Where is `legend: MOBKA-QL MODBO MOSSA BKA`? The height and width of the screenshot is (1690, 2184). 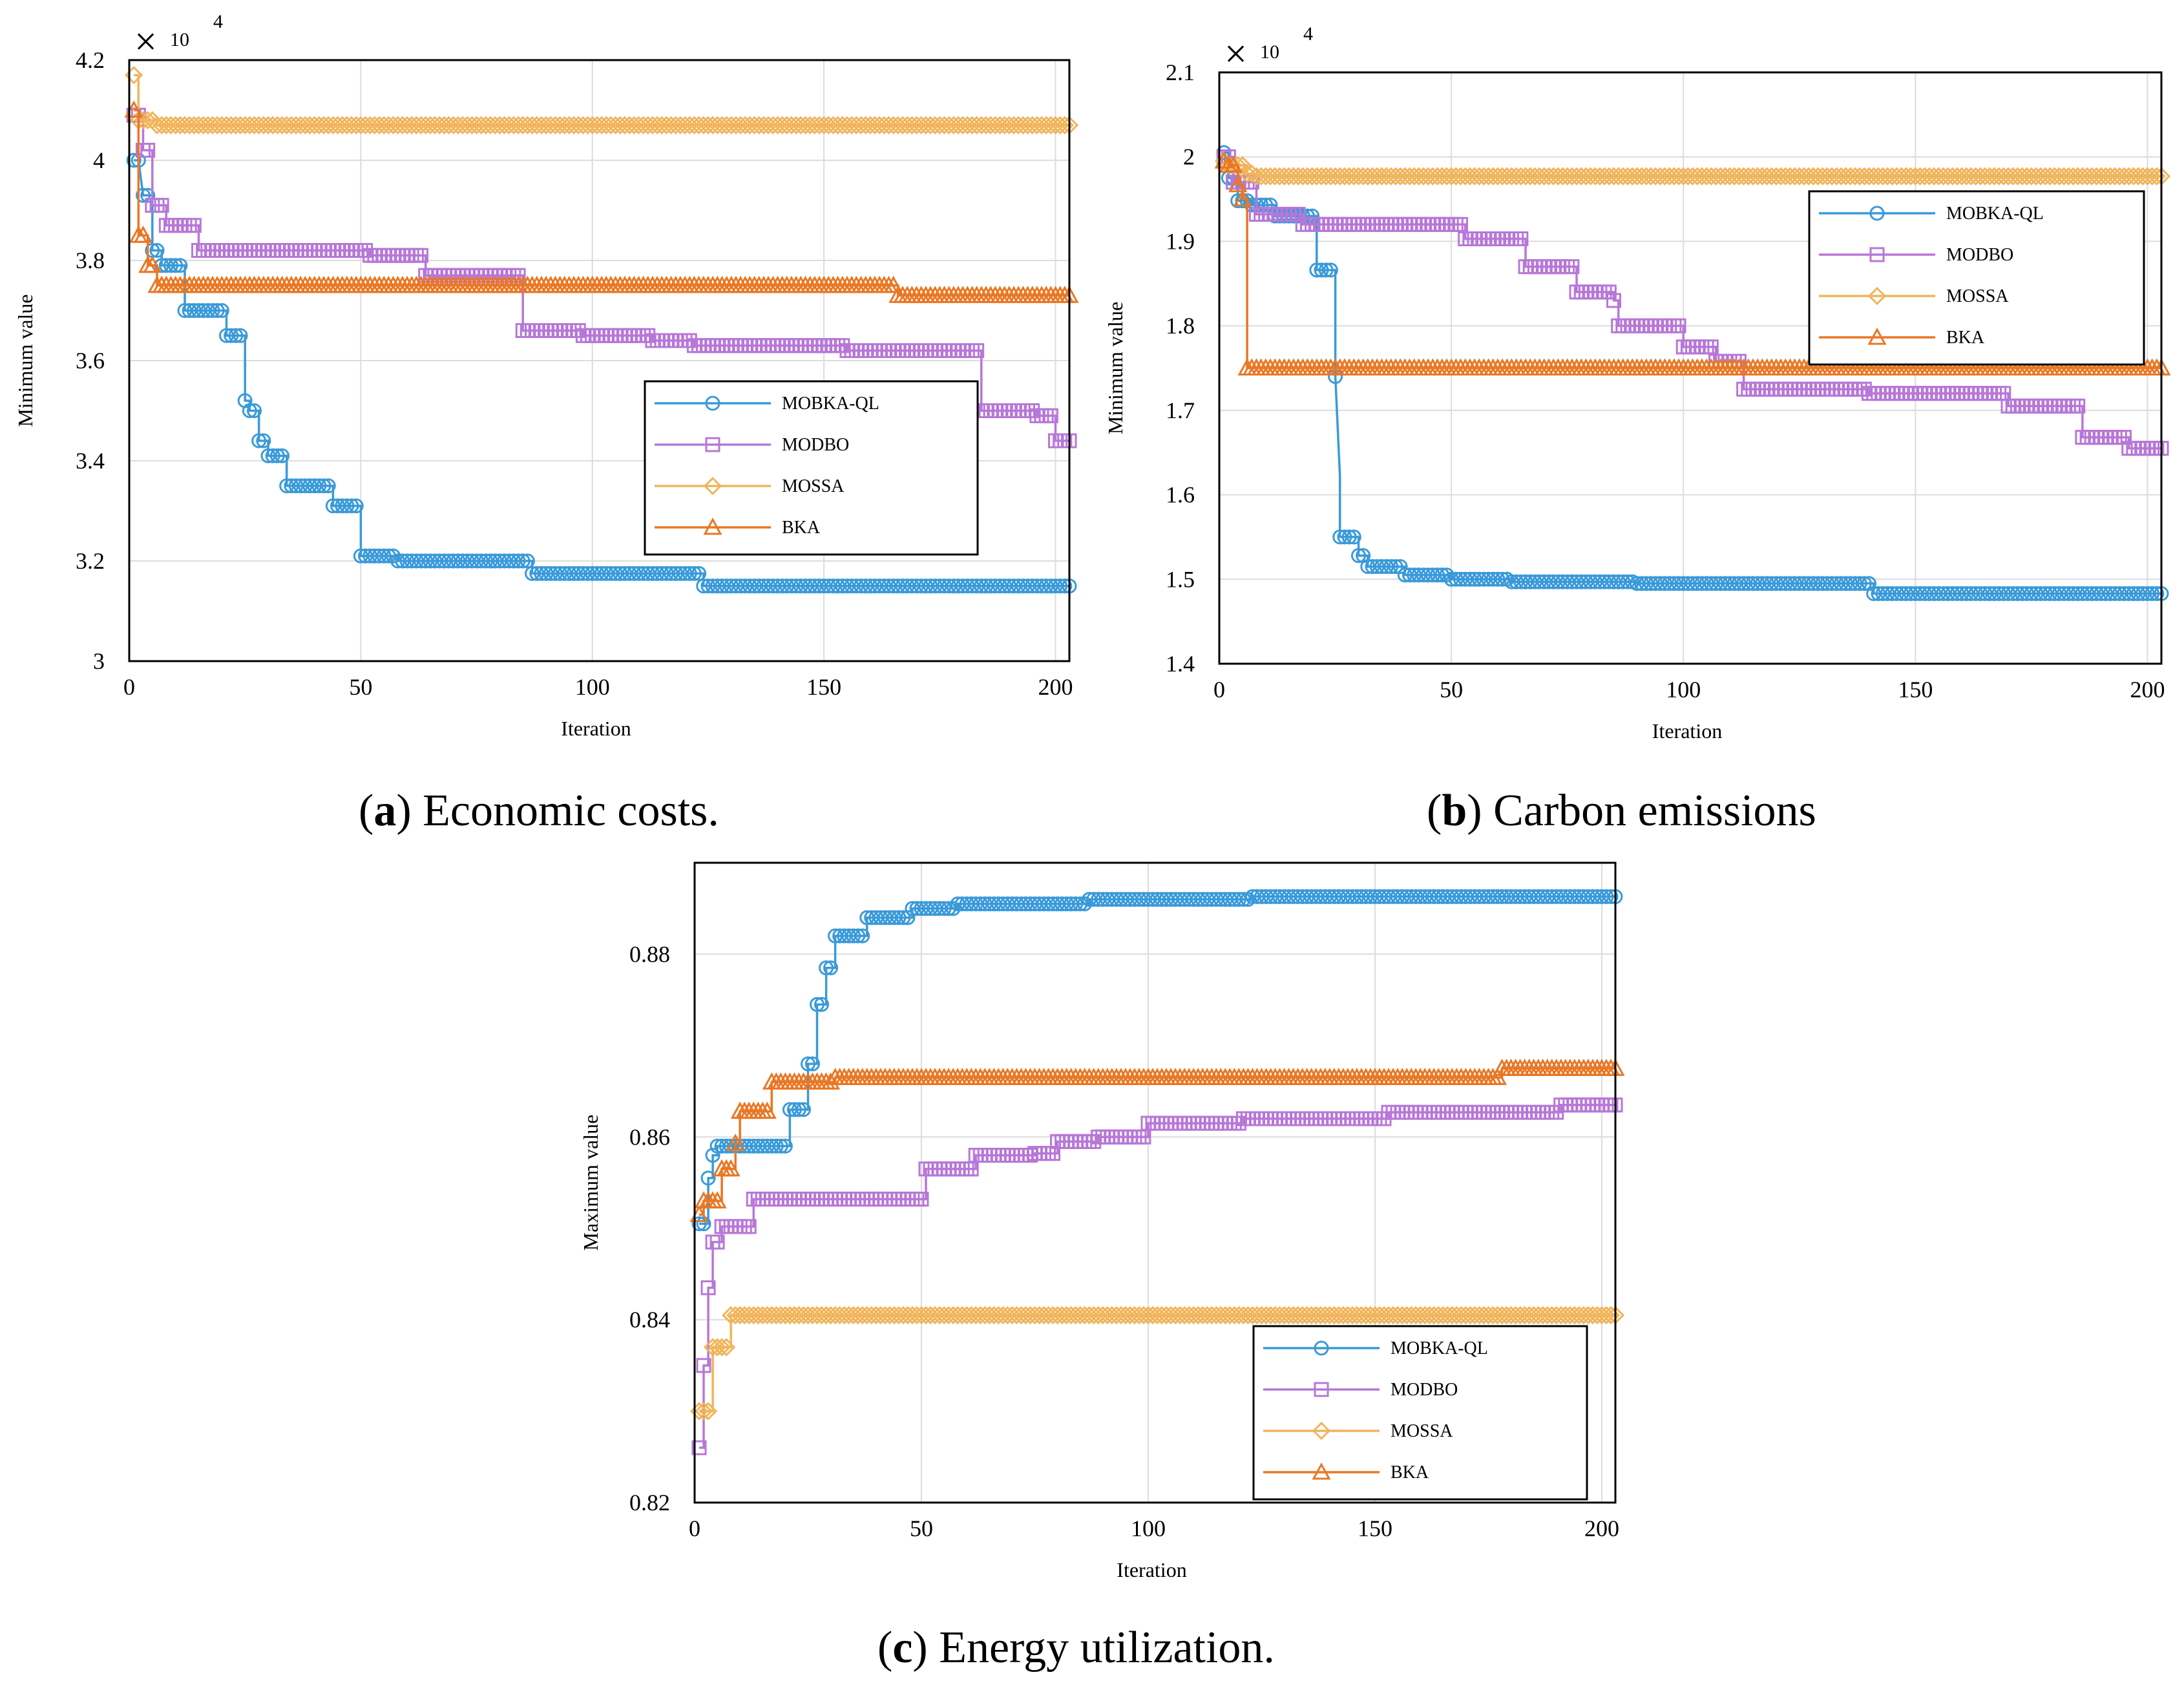 legend: MOBKA-QL MODBO MOSSA BKA is located at coordinates (1977, 278).